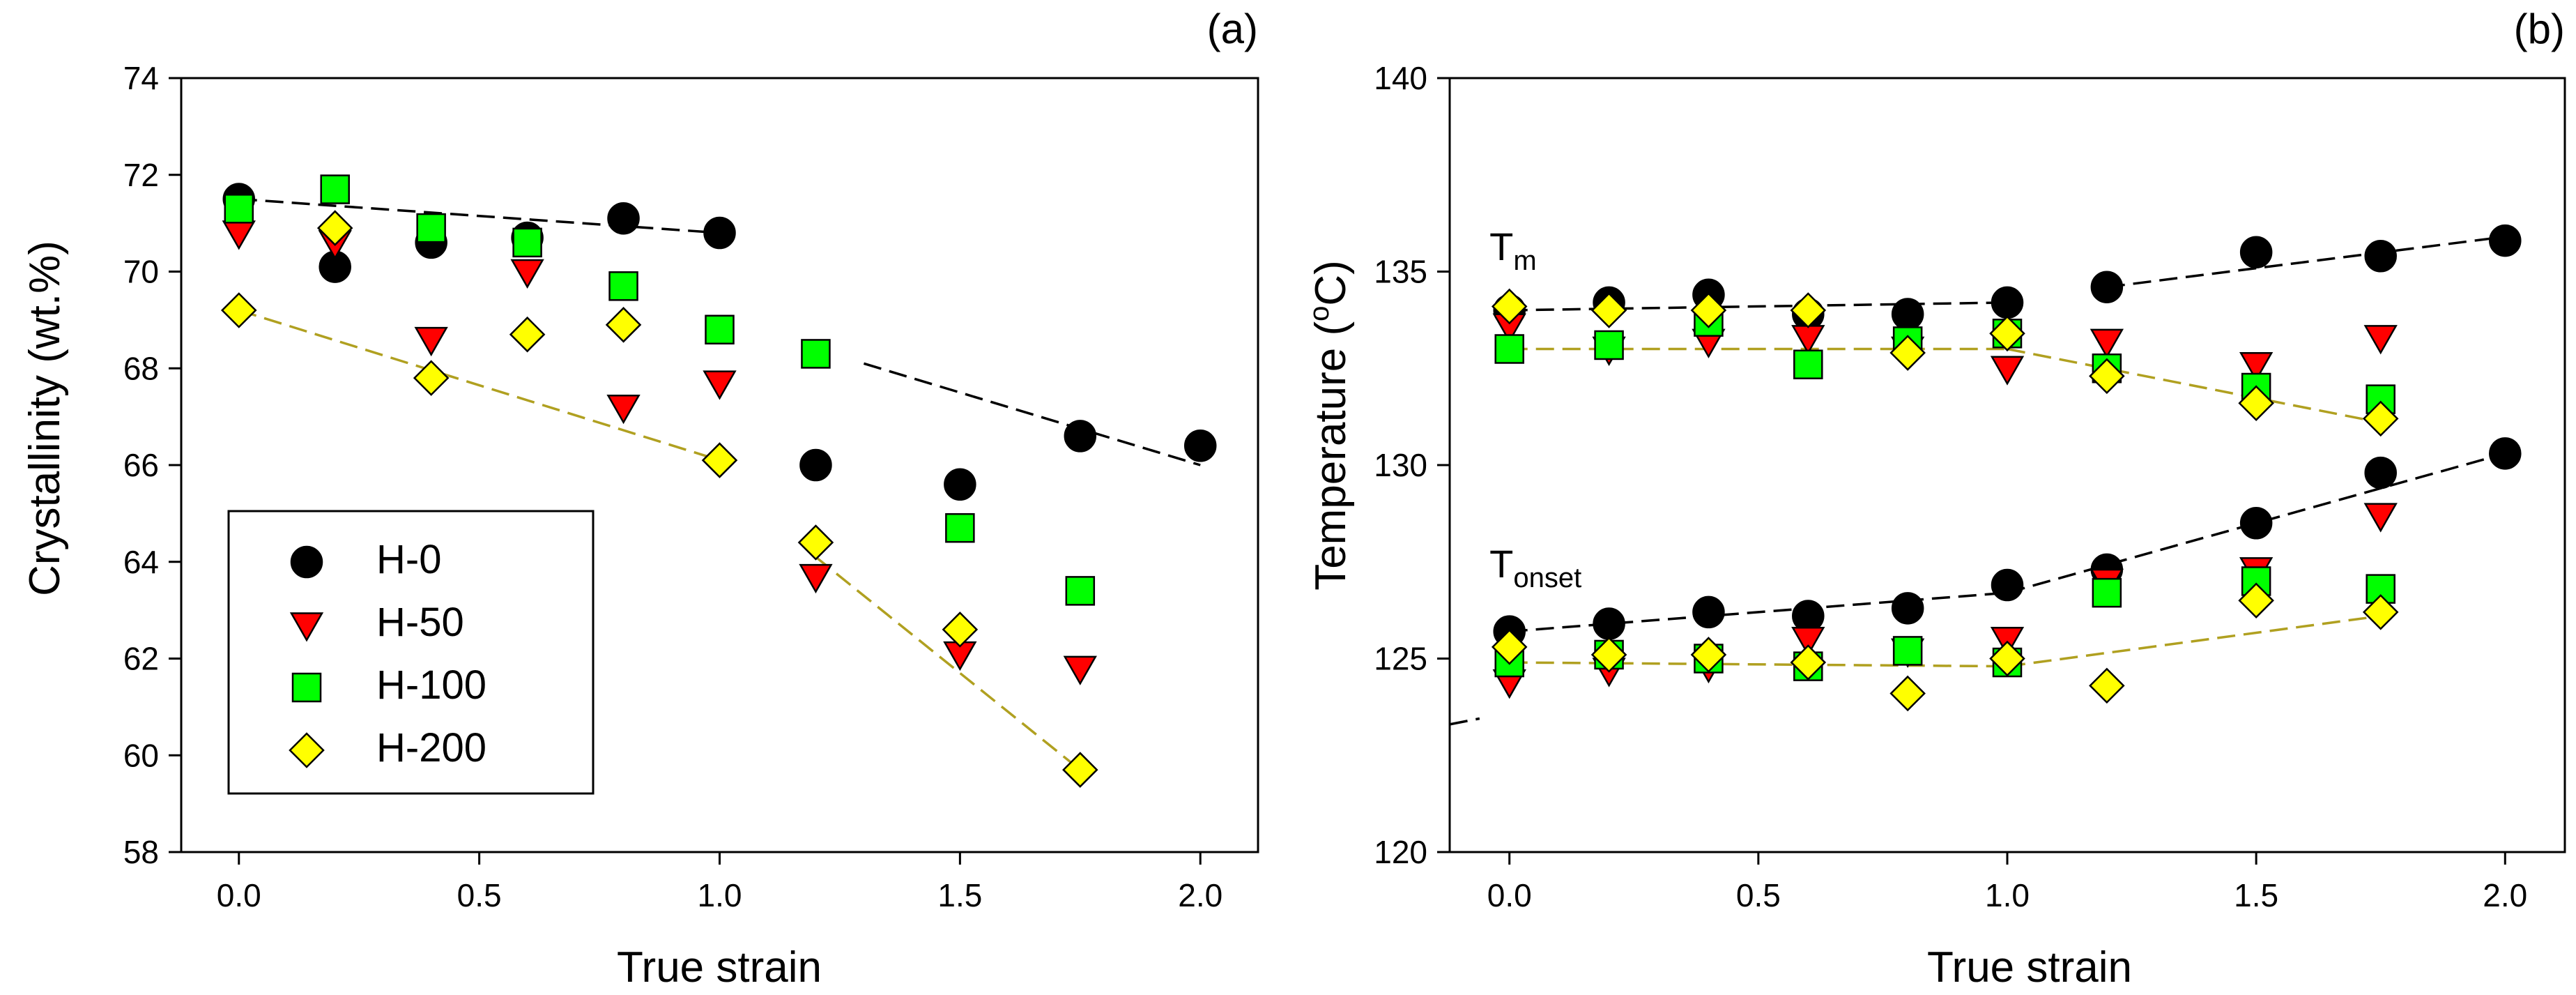  I want to click on panel-label: (b), so click(2539, 29).